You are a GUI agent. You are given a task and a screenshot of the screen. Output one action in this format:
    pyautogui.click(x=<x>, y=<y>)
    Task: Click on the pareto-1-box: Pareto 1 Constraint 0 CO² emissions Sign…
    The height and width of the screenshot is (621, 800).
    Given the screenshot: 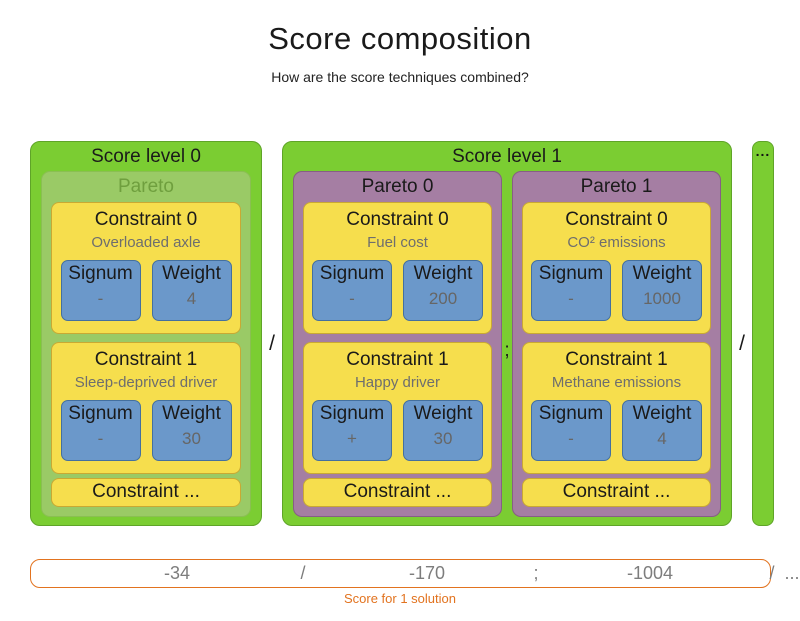 What is the action you would take?
    pyautogui.click(x=616, y=344)
    